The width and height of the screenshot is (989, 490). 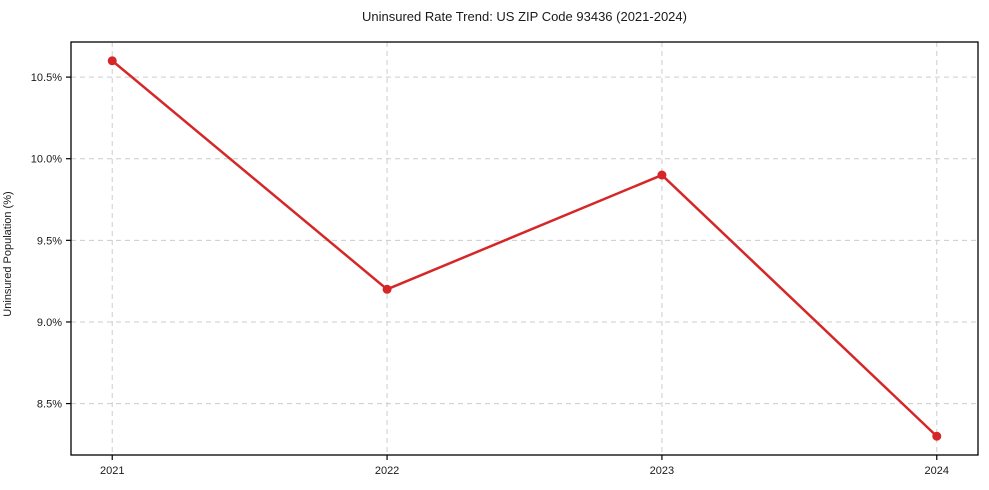 I want to click on y-tick-label: 9.5%, so click(x=49, y=241).